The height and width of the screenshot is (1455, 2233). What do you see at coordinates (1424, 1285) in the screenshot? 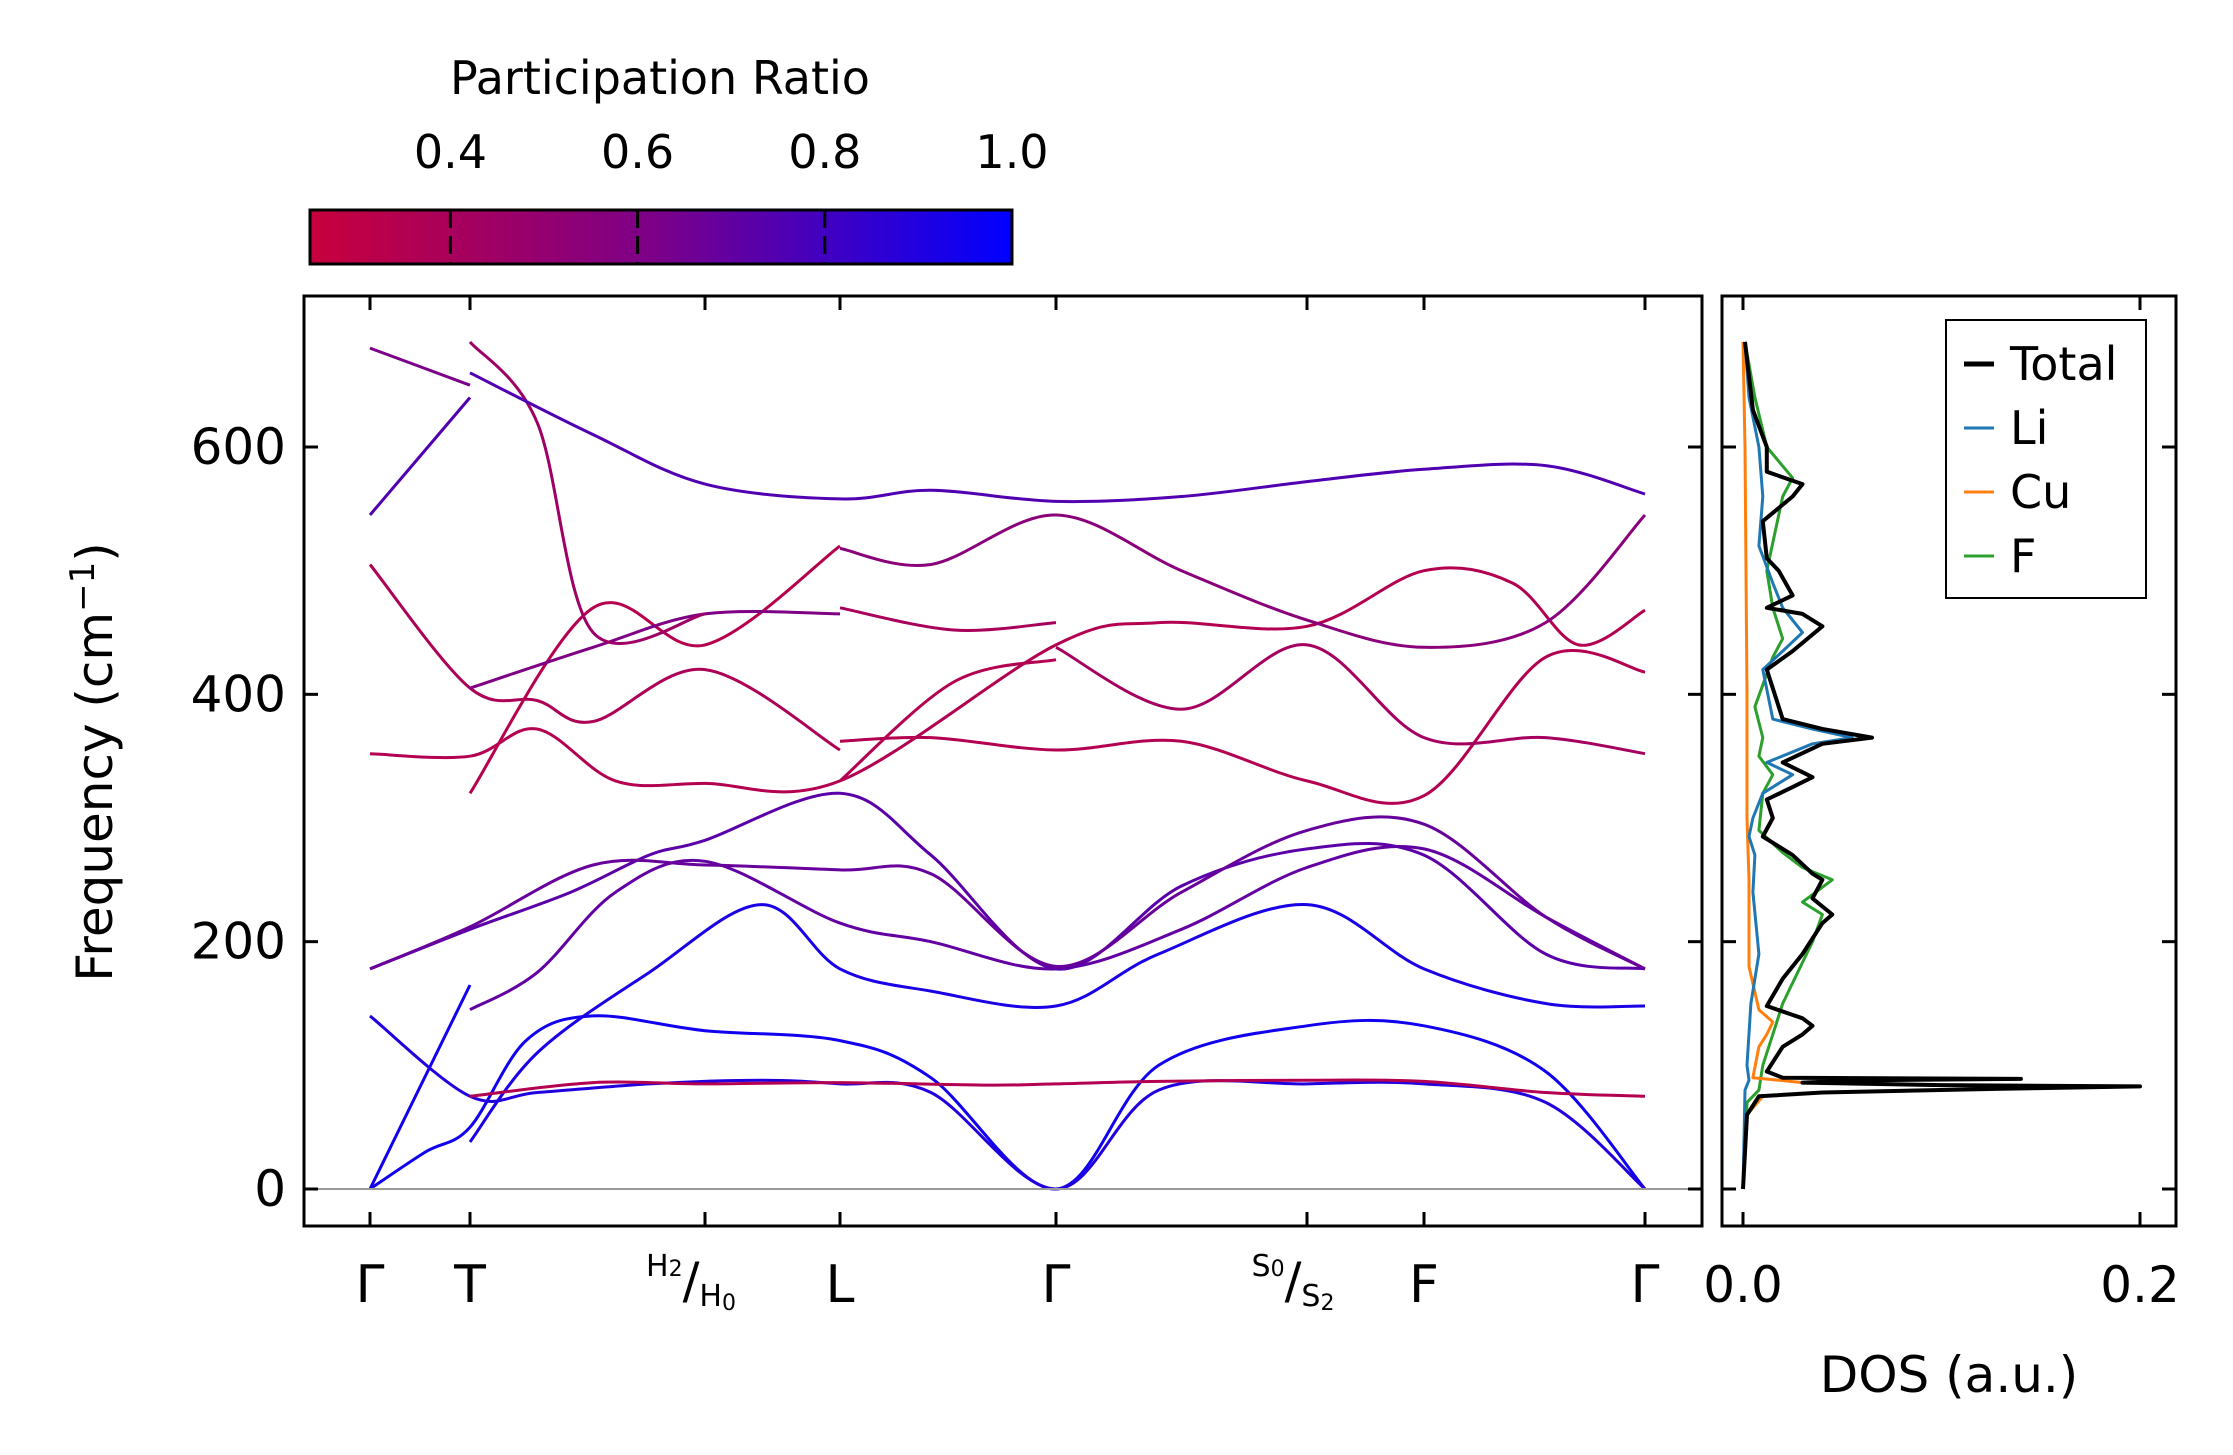
I see `k-point-label: F` at bounding box center [1424, 1285].